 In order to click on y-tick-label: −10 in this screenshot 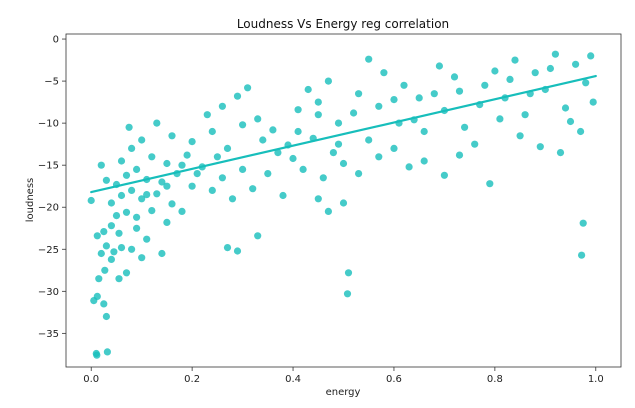, I will do `click(48, 124)`.